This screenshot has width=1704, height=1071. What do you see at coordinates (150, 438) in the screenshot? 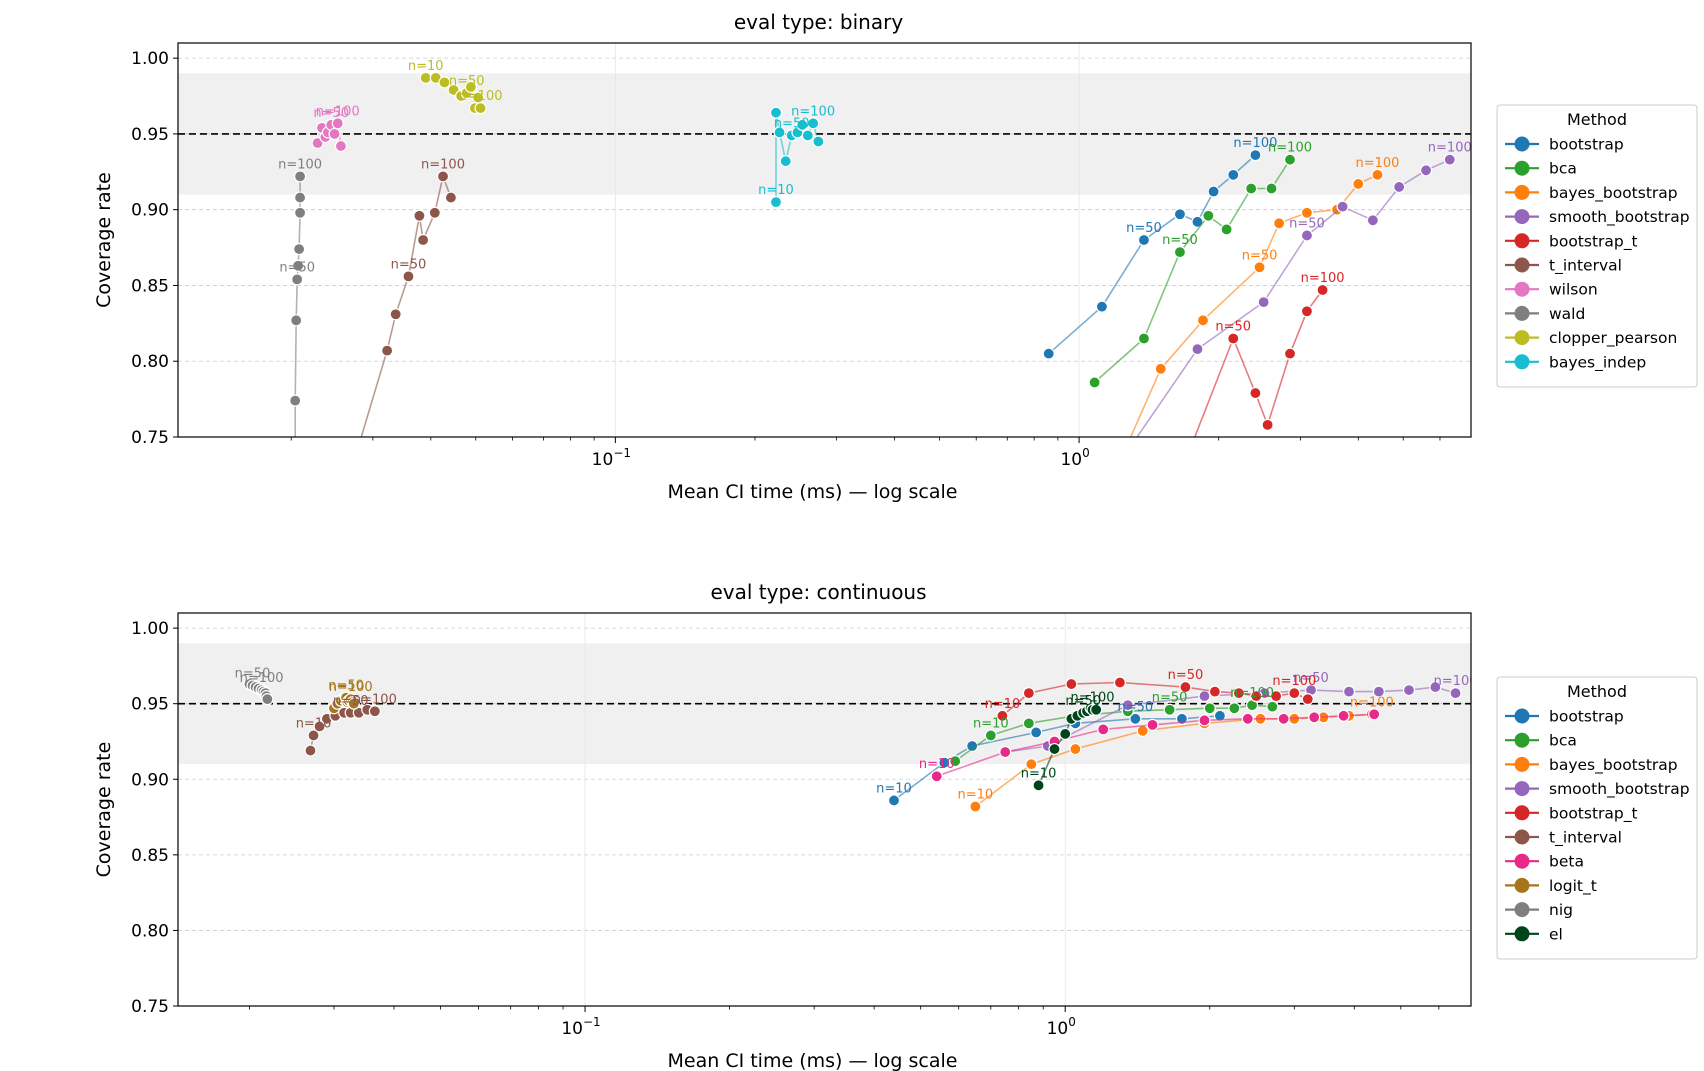
I see `y-tick-label: 0.75` at bounding box center [150, 438].